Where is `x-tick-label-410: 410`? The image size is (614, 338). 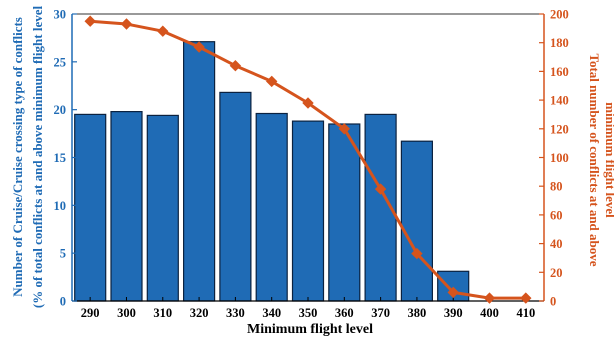 x-tick-label-410: 410 is located at coordinates (525, 313).